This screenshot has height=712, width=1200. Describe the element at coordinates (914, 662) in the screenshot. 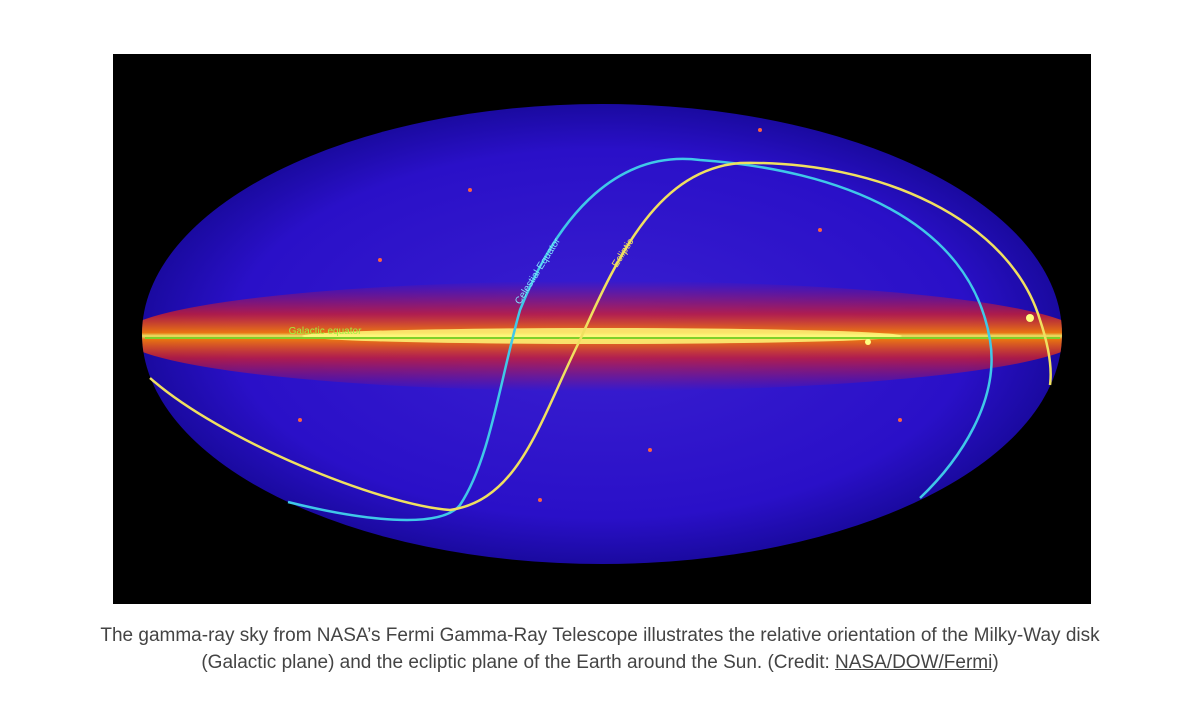

I see `credit-link: NASA/DOW/Fermi` at that location.